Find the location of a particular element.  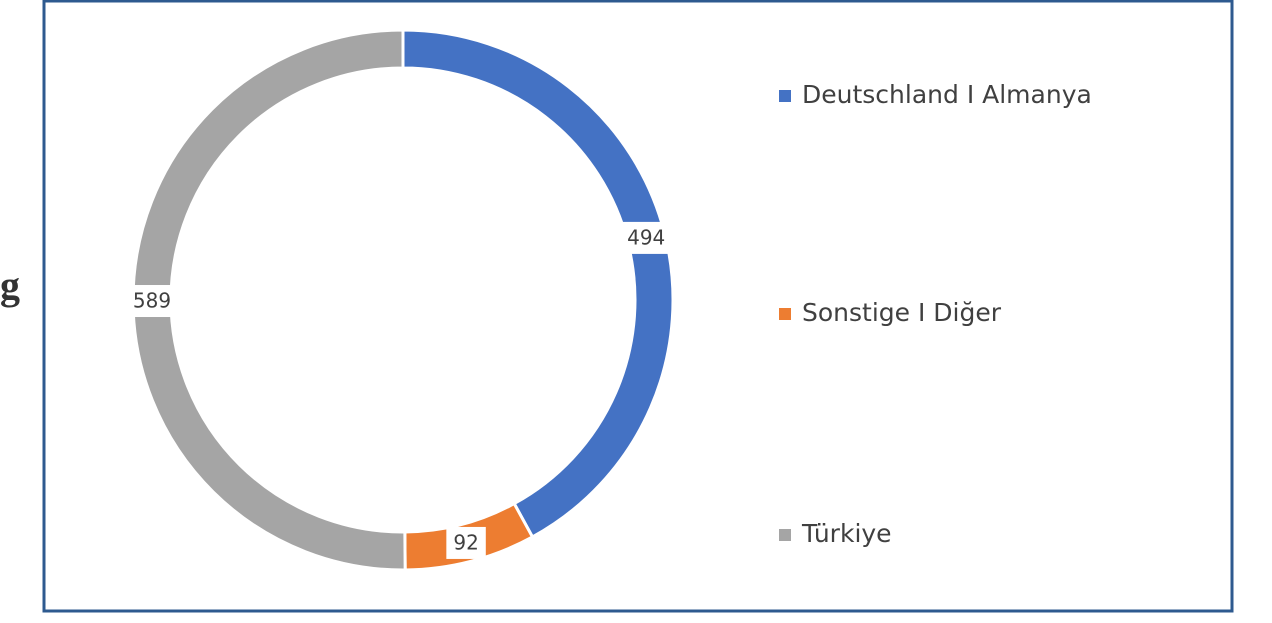

side-text: g is located at coordinates (10, 285).